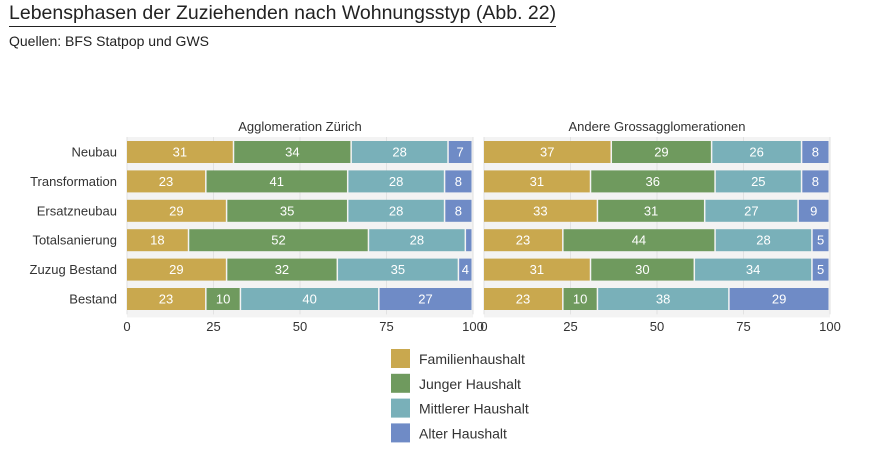 The width and height of the screenshot is (873, 449). I want to click on bar-data-label: 34, so click(753, 269).